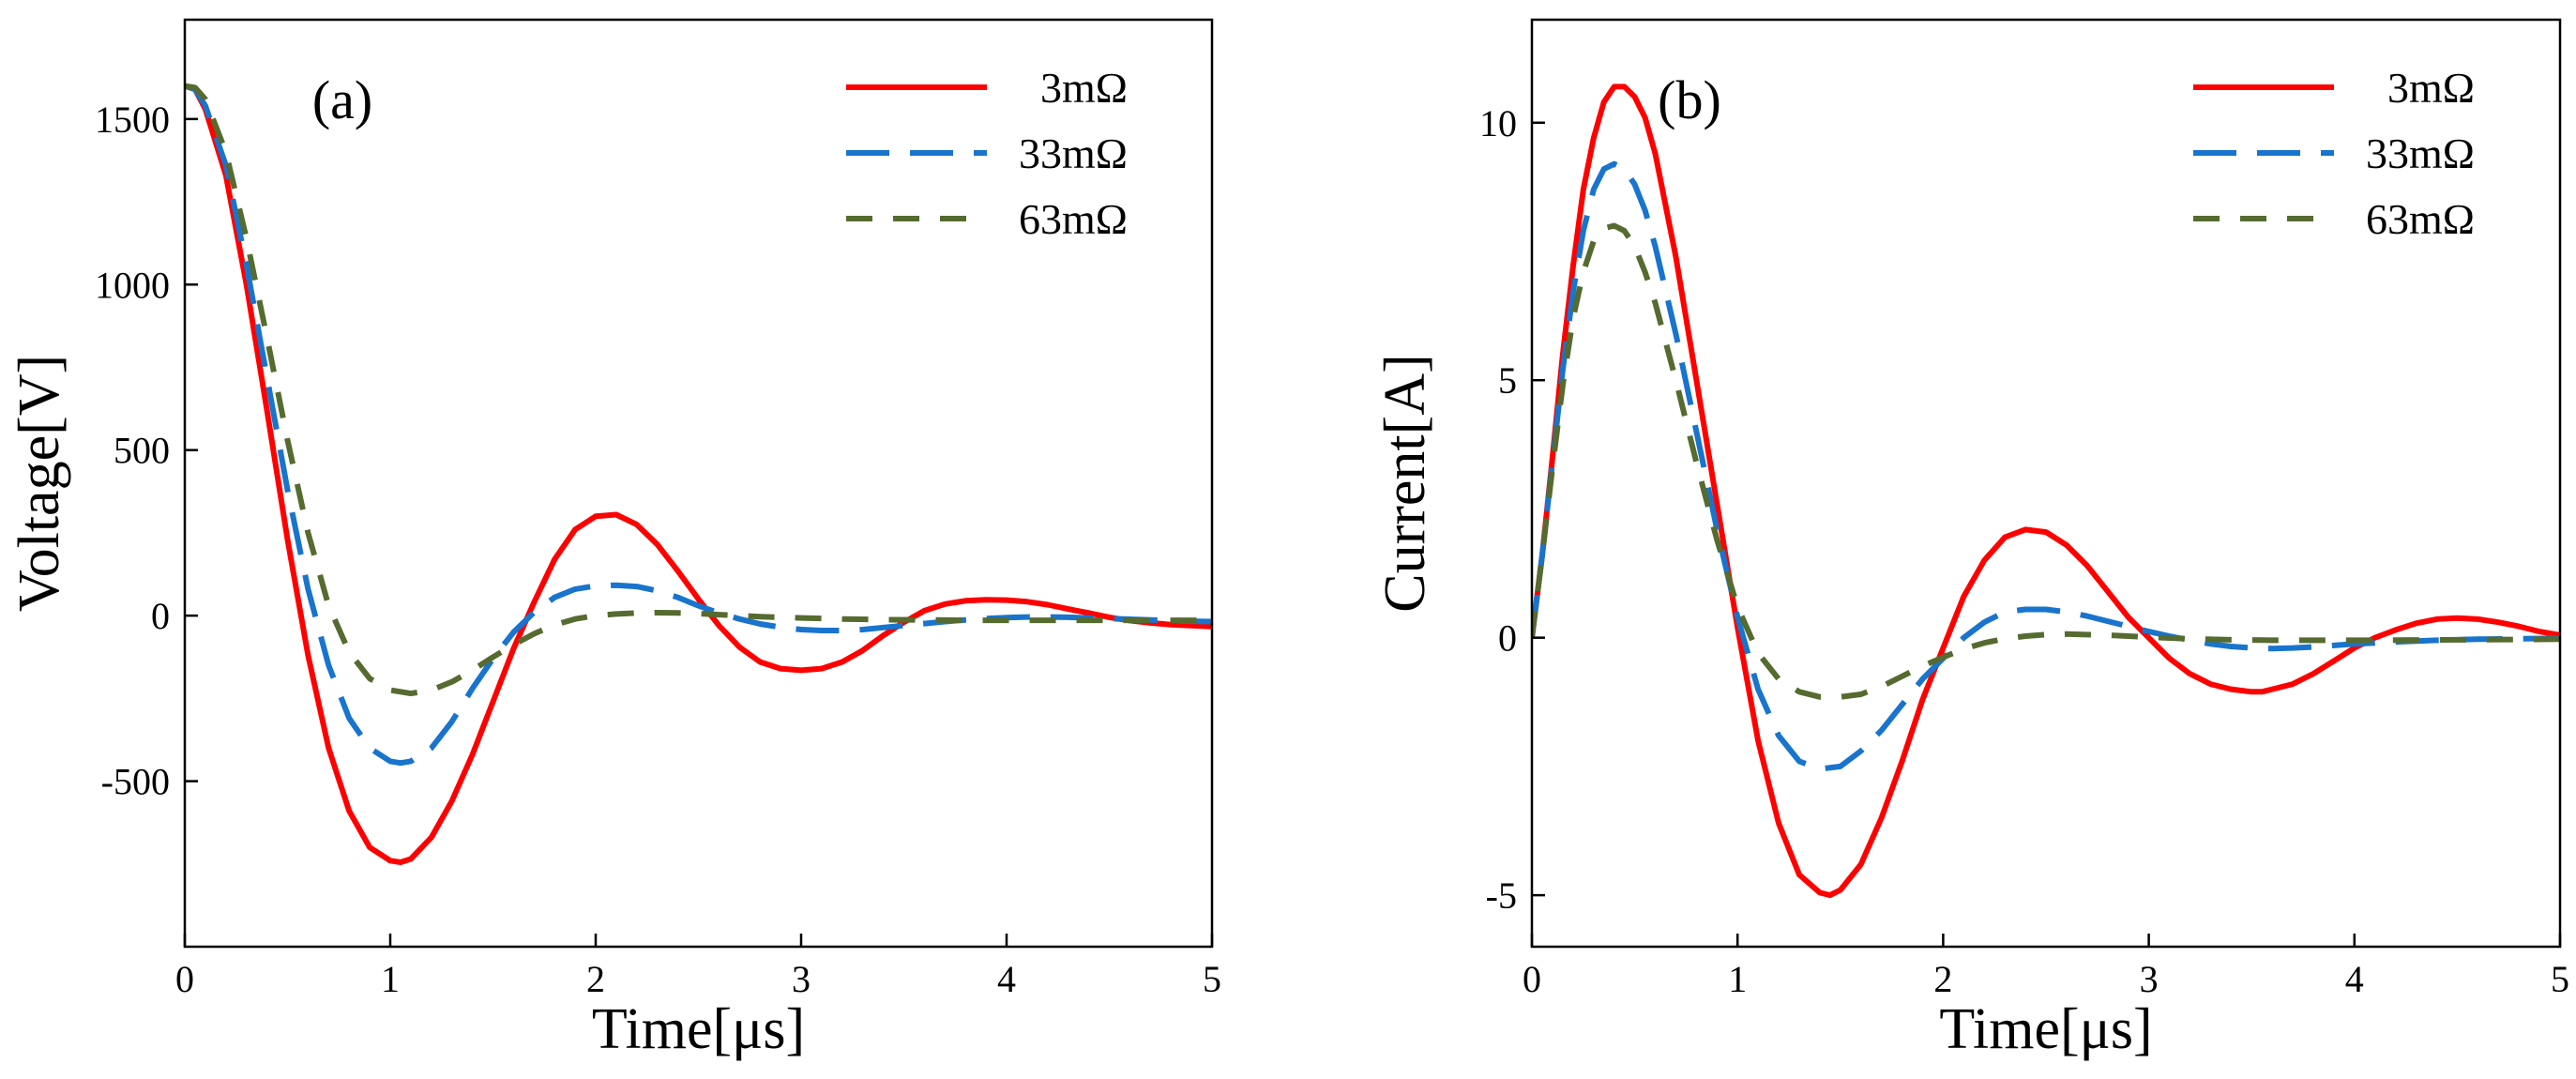 Image resolution: width=2576 pixels, height=1079 pixels. Describe the element at coordinates (1690, 99) in the screenshot. I see `panel-label: (b)` at that location.